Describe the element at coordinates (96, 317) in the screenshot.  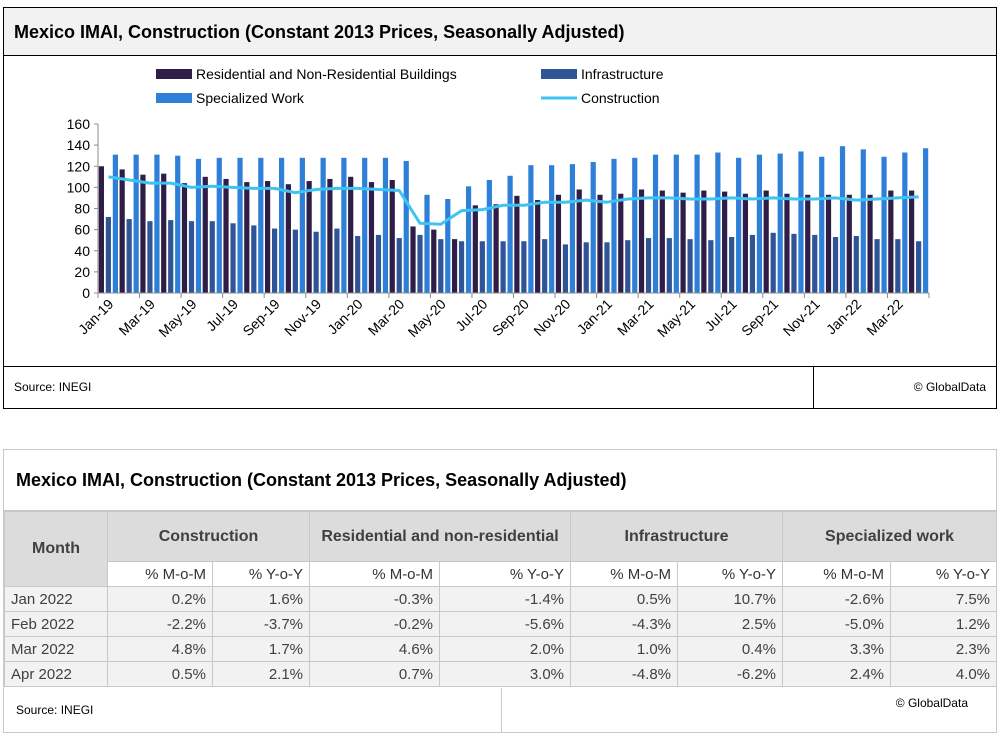
I see `x-tick-label: Jan-19` at that location.